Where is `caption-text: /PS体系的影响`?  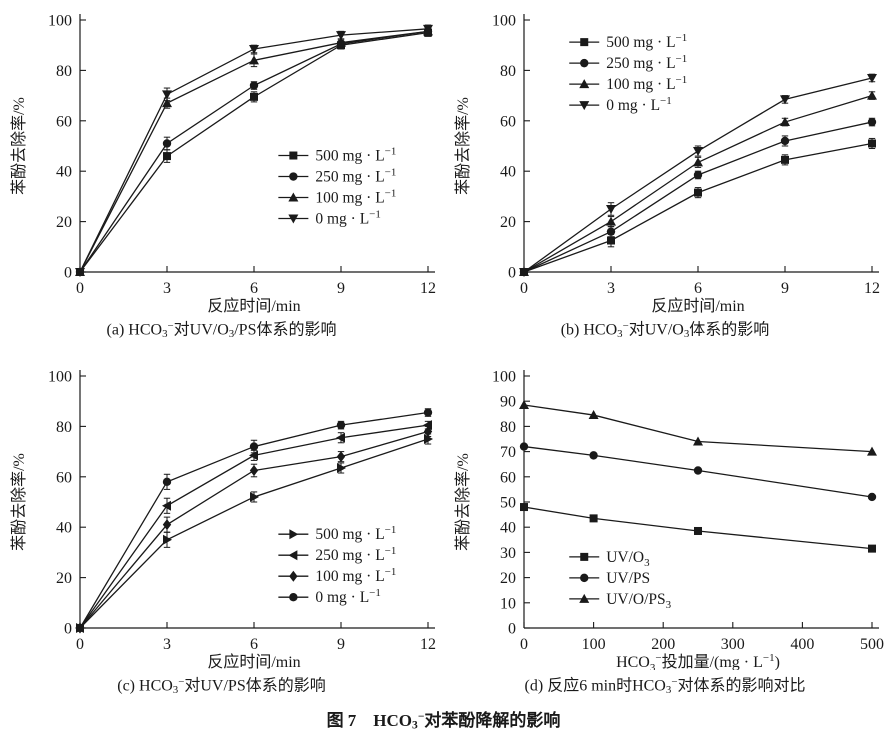
caption-text: /PS体系的影响 is located at coordinates (285, 330).